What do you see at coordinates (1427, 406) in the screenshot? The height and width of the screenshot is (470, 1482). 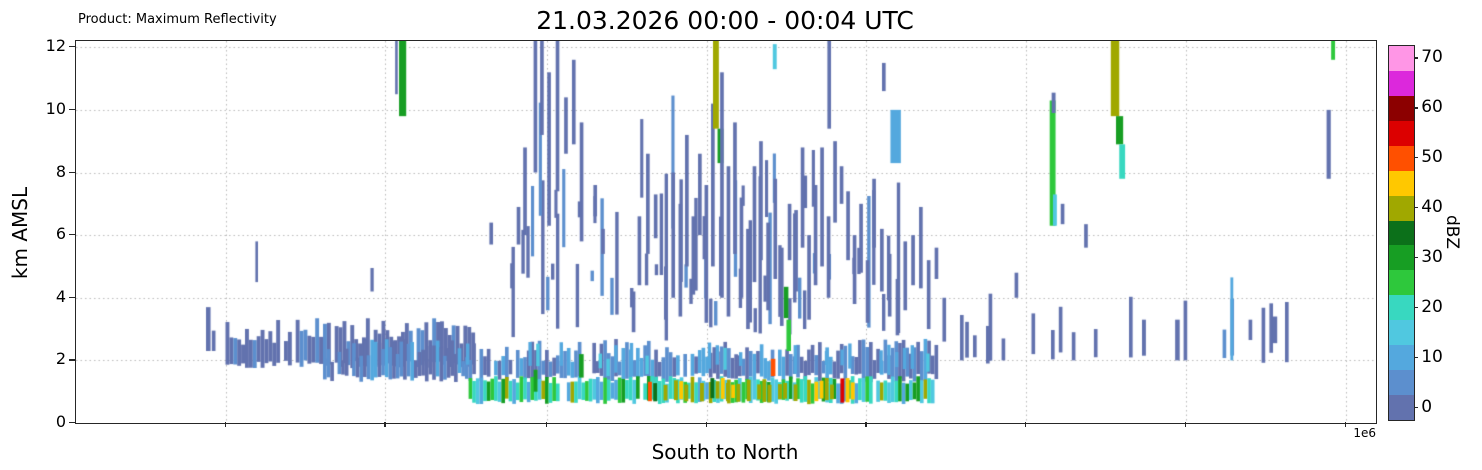 I see `colorbar-tick-label: 0` at bounding box center [1427, 406].